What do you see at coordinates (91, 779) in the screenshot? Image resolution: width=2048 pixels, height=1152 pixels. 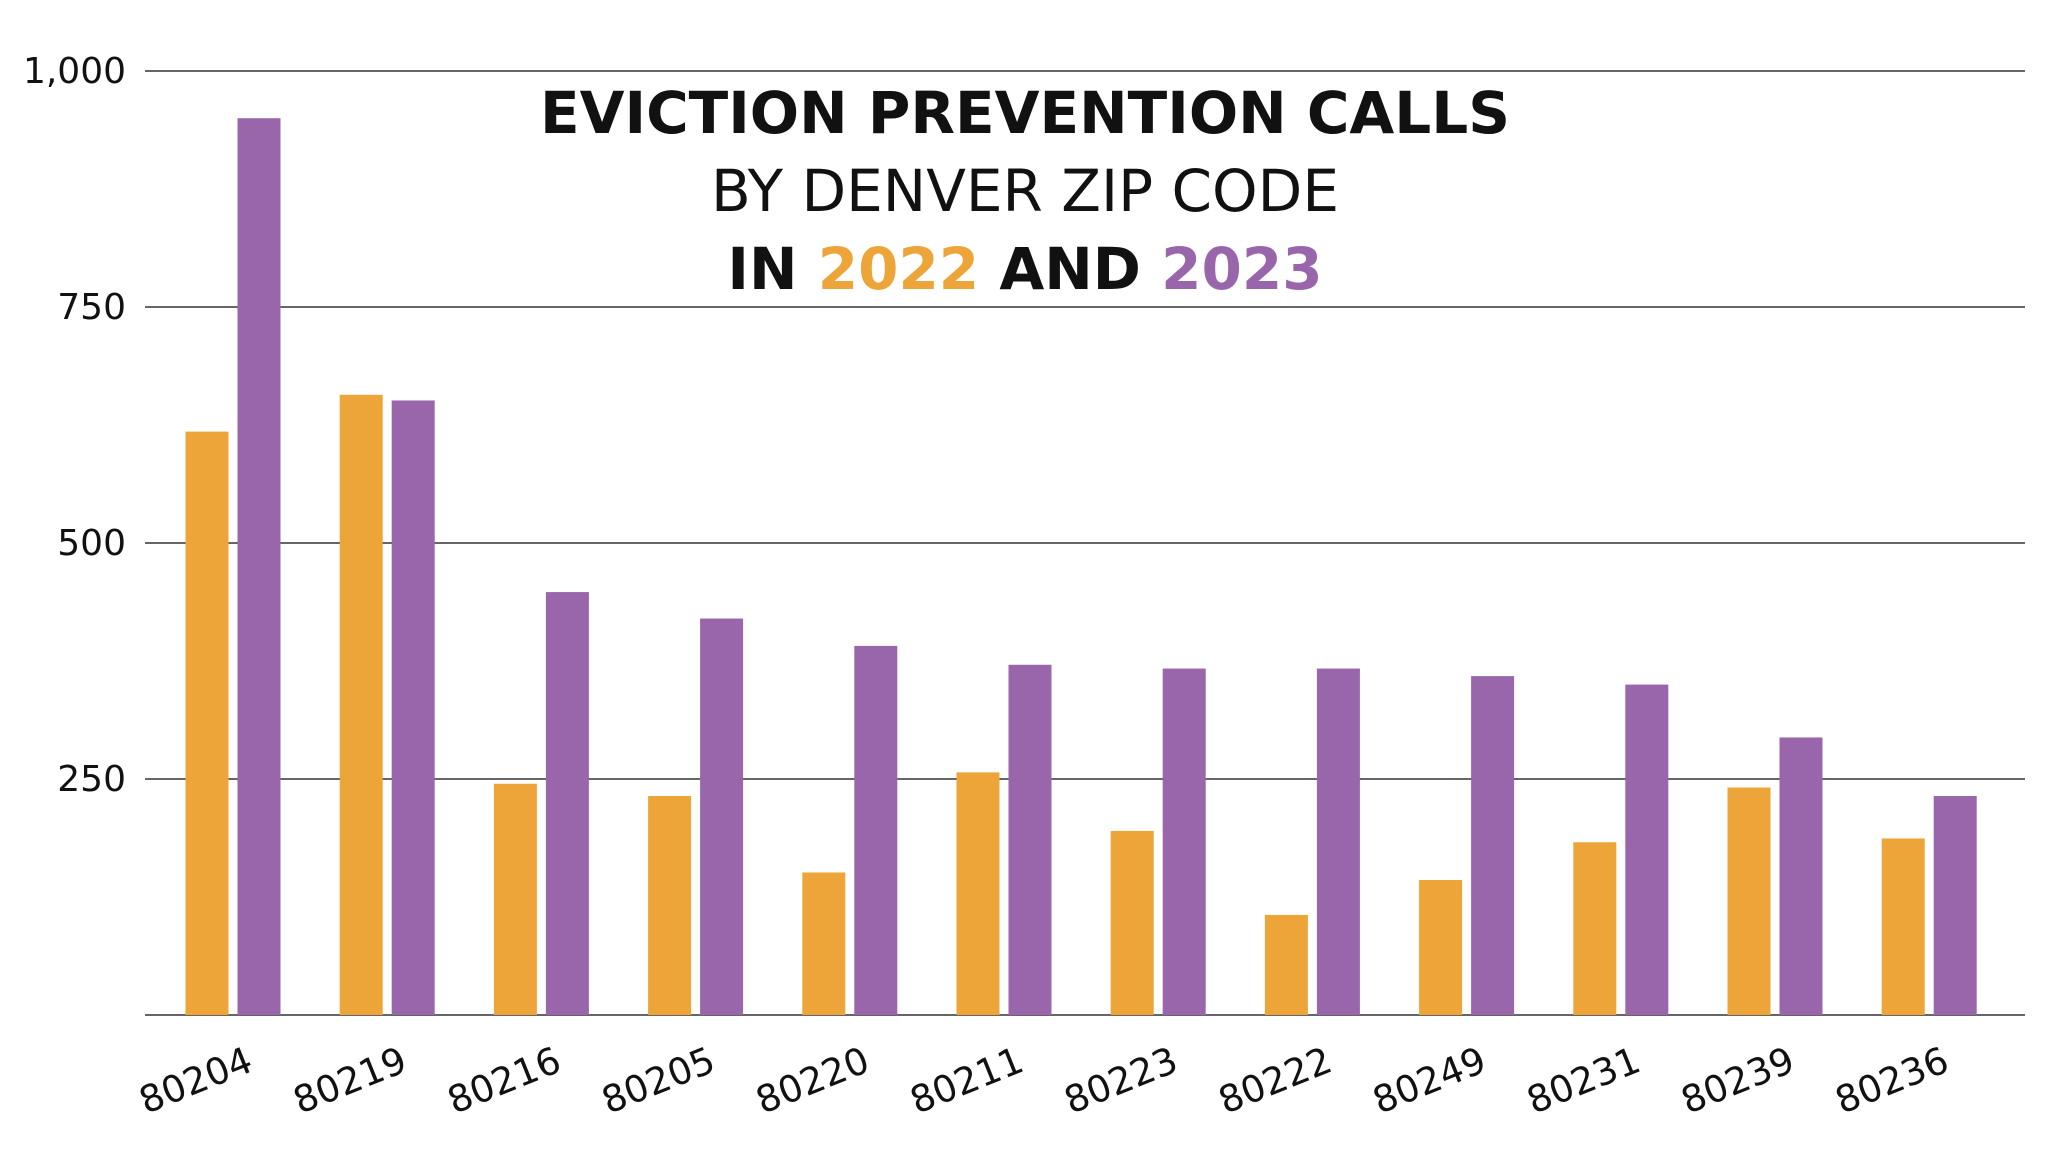 I see `y-tick-label: 250` at bounding box center [91, 779].